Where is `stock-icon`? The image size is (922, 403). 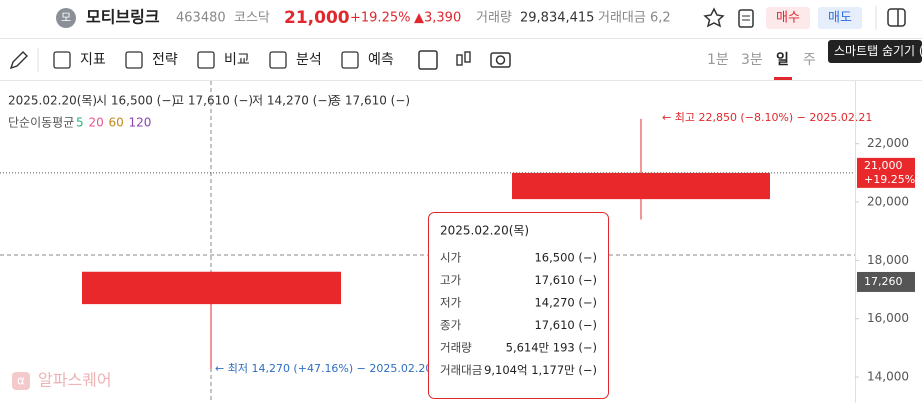
stock-icon is located at coordinates (66, 18).